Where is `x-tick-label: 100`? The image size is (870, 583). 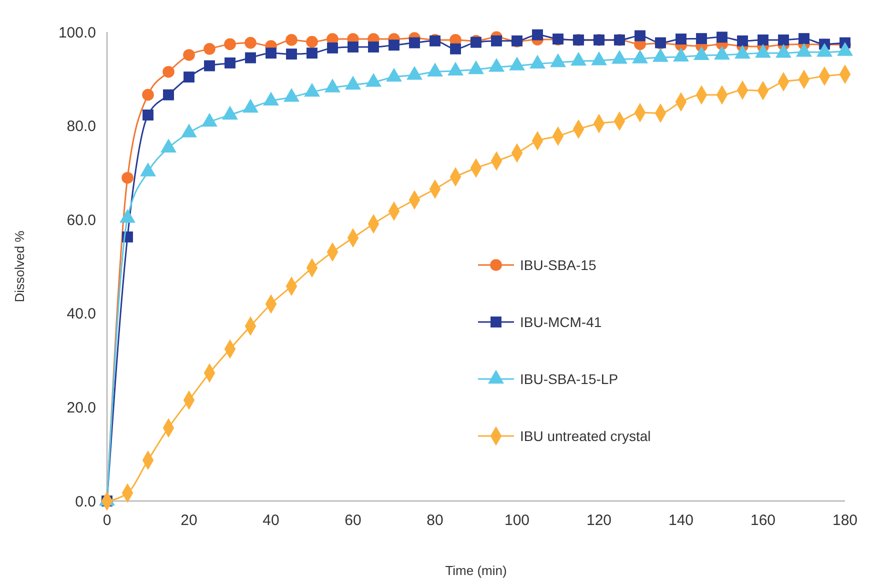
x-tick-label: 100 is located at coordinates (517, 520).